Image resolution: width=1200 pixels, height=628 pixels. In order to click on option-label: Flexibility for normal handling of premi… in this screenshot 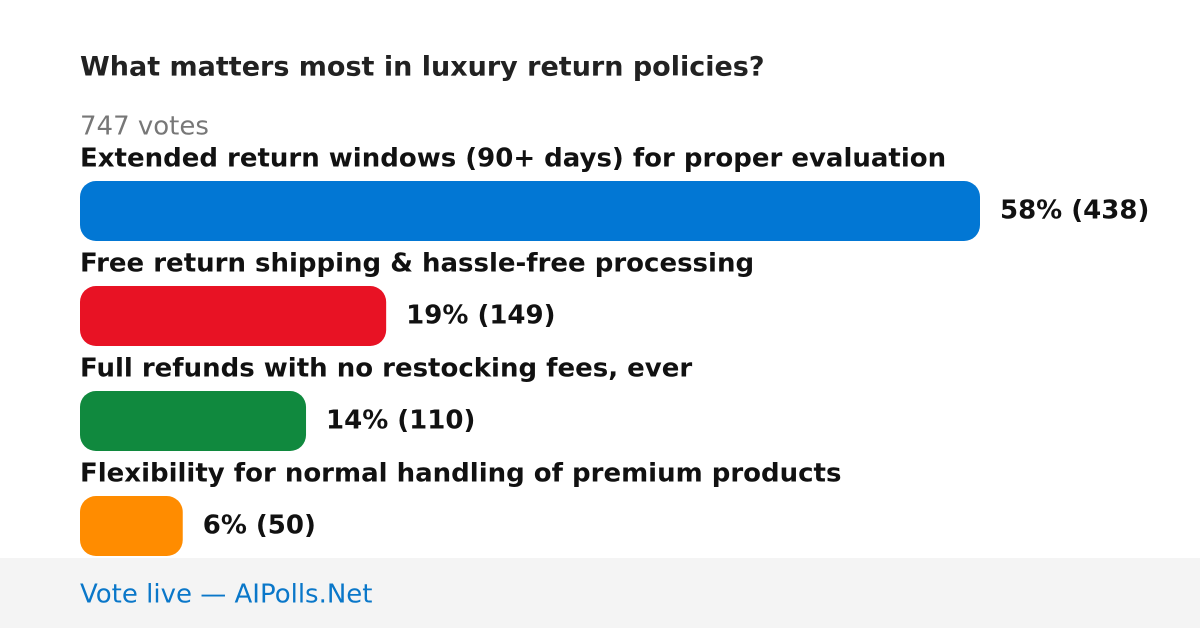, I will do `click(460, 474)`.